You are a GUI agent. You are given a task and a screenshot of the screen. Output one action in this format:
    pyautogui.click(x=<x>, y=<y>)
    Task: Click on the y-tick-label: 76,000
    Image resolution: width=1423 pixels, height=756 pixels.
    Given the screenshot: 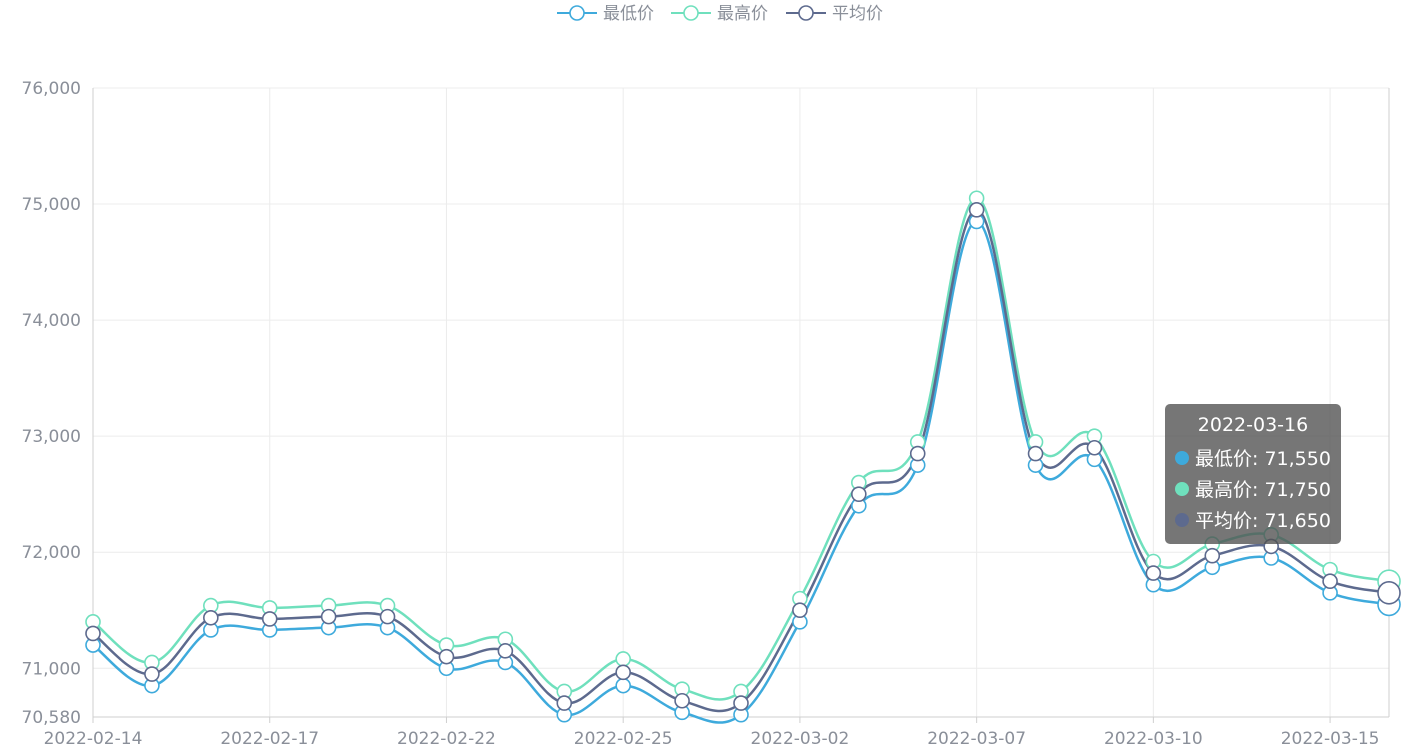 What is the action you would take?
    pyautogui.click(x=51, y=89)
    